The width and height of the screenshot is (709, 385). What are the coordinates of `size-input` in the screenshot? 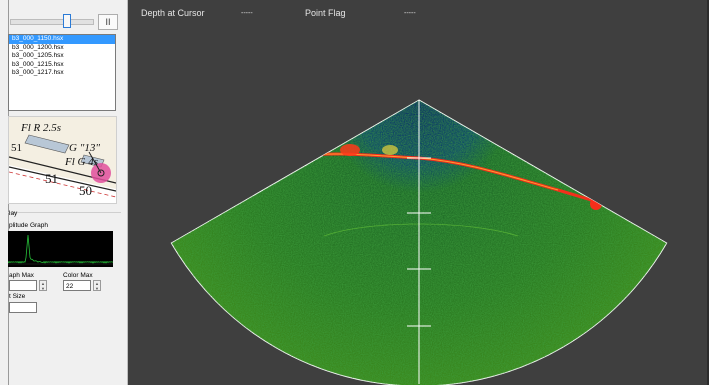 It's located at (23, 307).